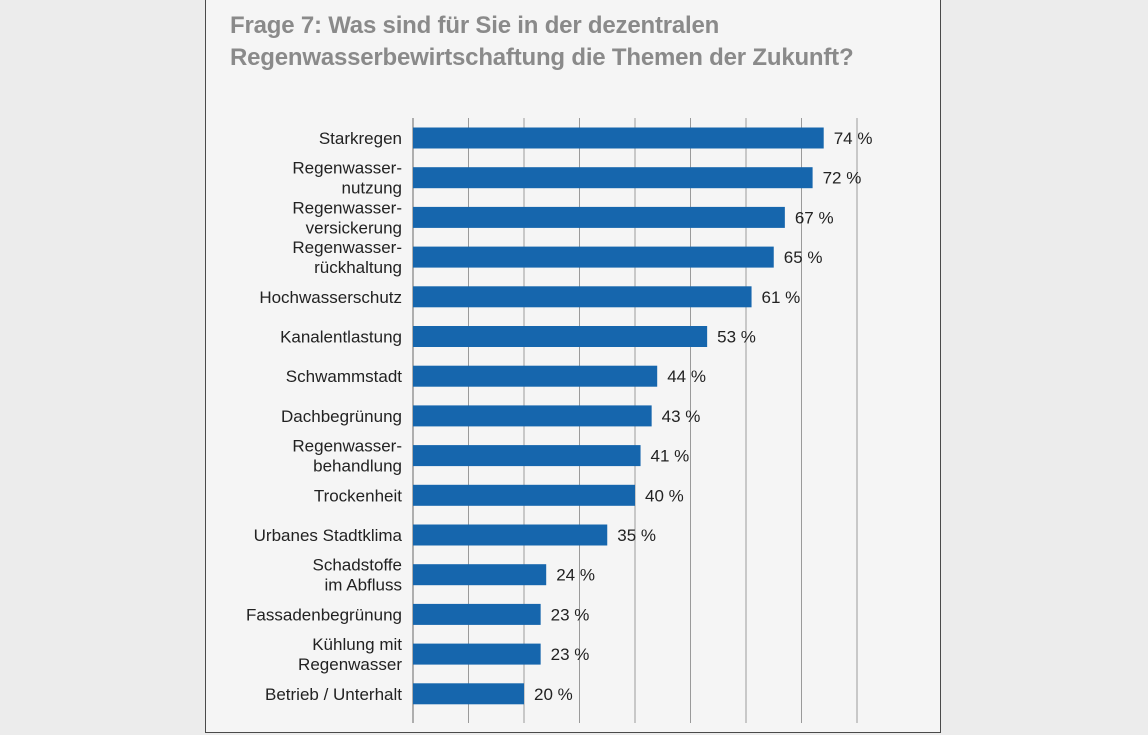  I want to click on category-label-line: Kühlung mit, so click(357, 644).